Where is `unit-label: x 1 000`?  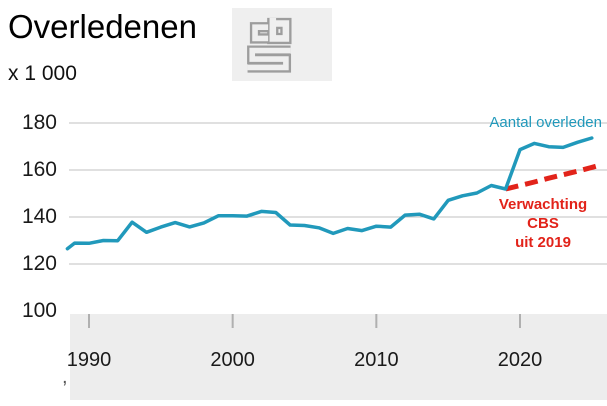
unit-label: x 1 000 is located at coordinates (42, 73).